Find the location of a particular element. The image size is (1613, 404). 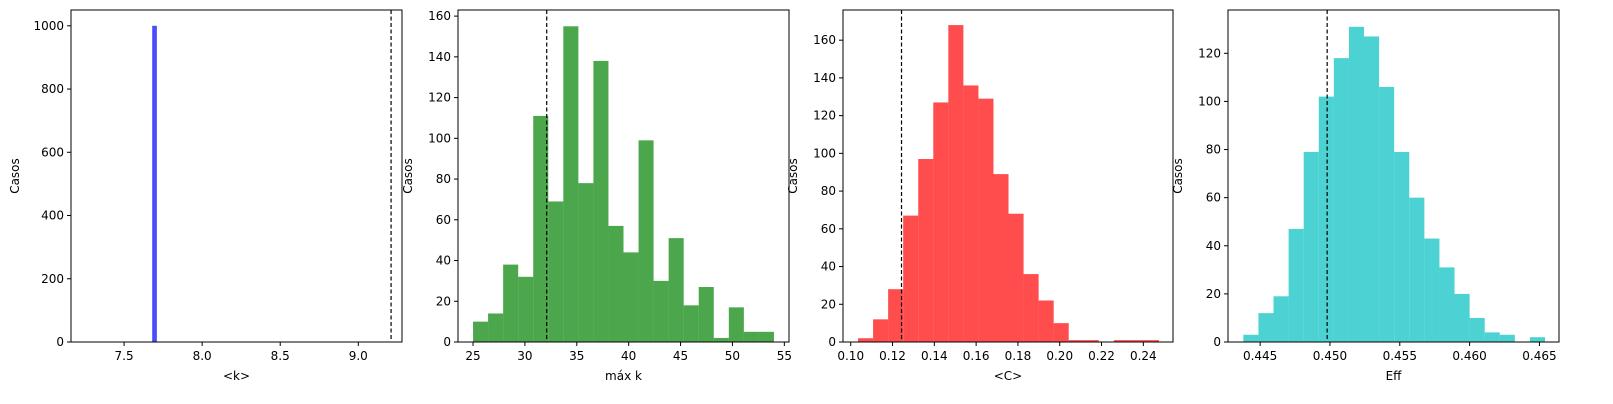

x-tick-label: 0.22 is located at coordinates (1101, 356).